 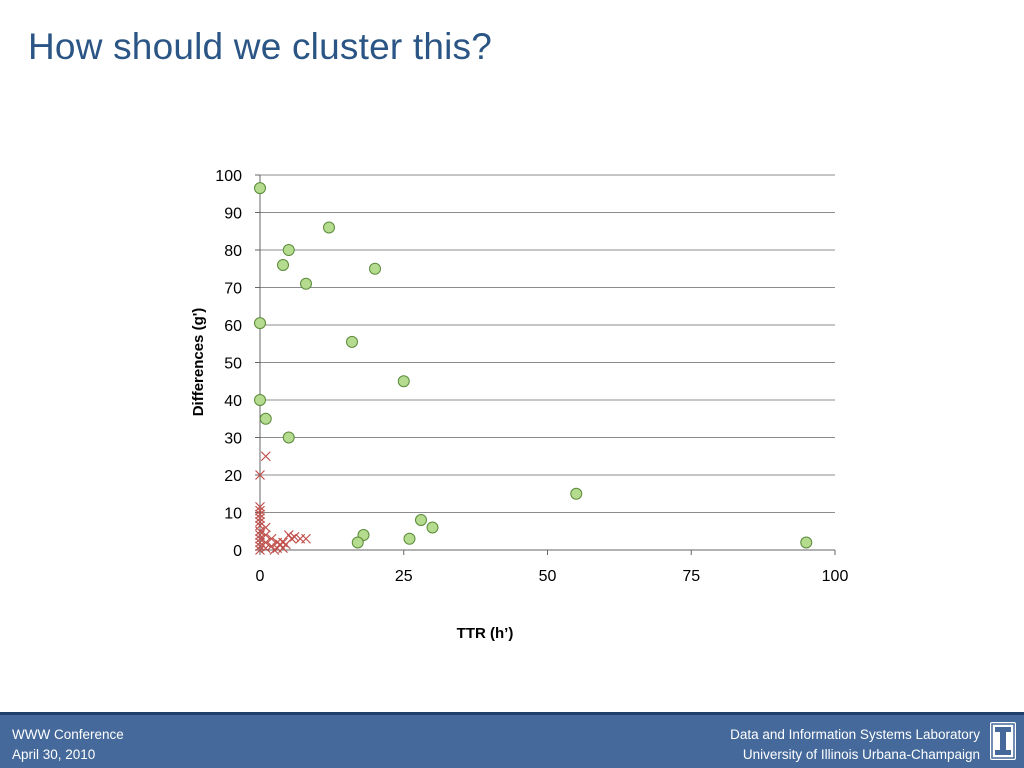 What do you see at coordinates (283, 503) in the screenshot?
I see `series-crosses` at bounding box center [283, 503].